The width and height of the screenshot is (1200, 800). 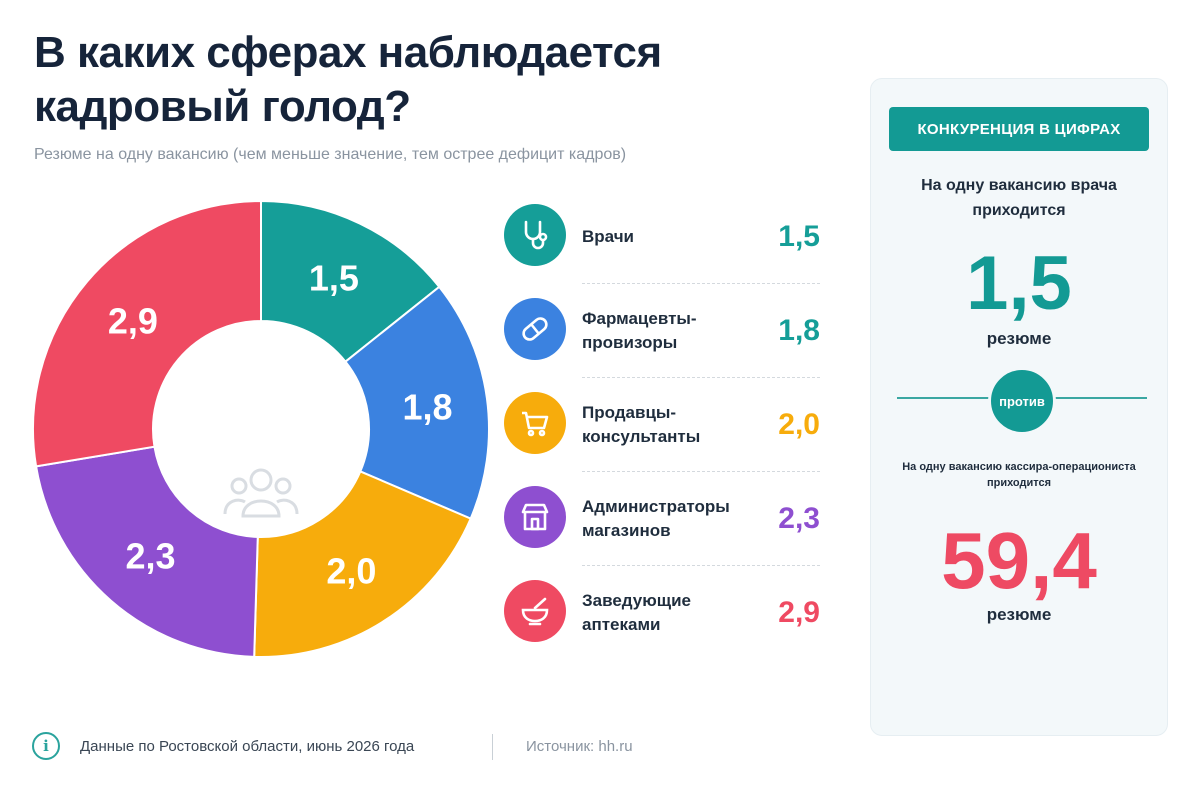 What do you see at coordinates (799, 612) in the screenshot?
I see `legend-value: 2,9` at bounding box center [799, 612].